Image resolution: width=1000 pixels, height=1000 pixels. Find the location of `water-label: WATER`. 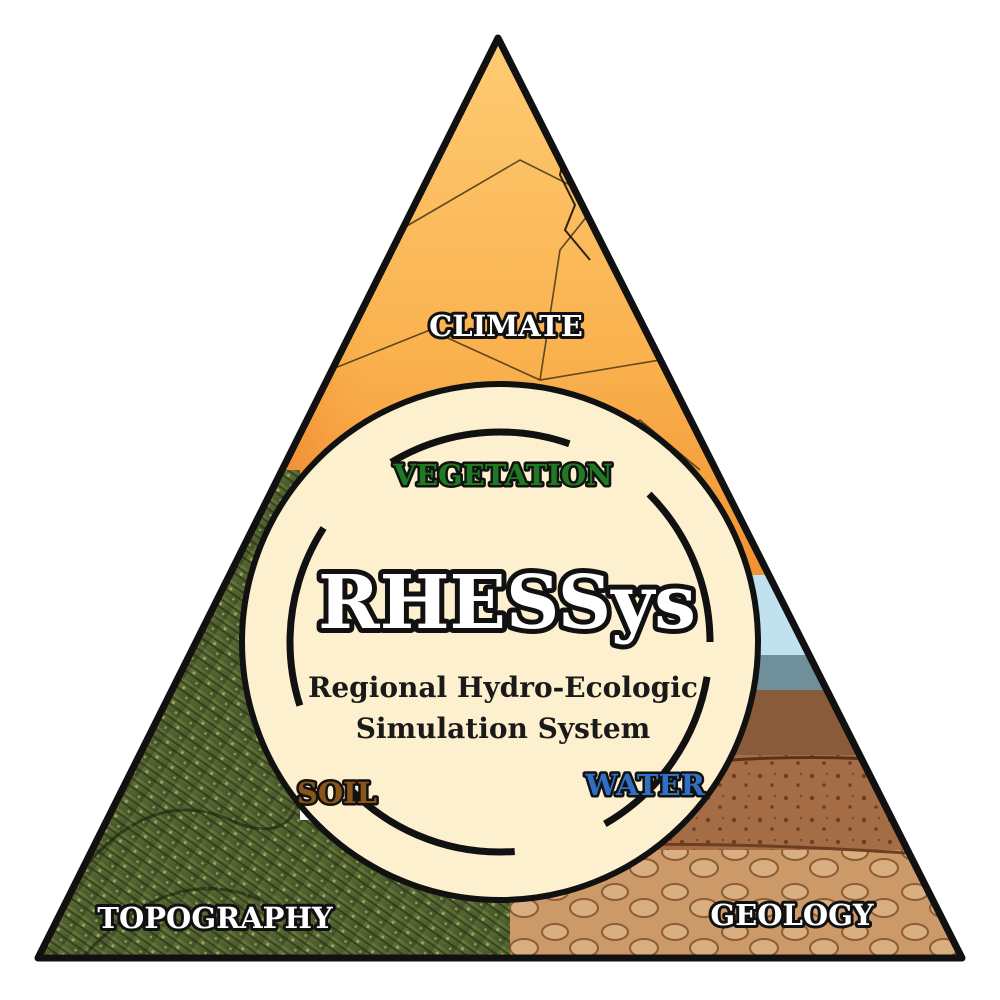

water-label: WATER is located at coordinates (644, 785).